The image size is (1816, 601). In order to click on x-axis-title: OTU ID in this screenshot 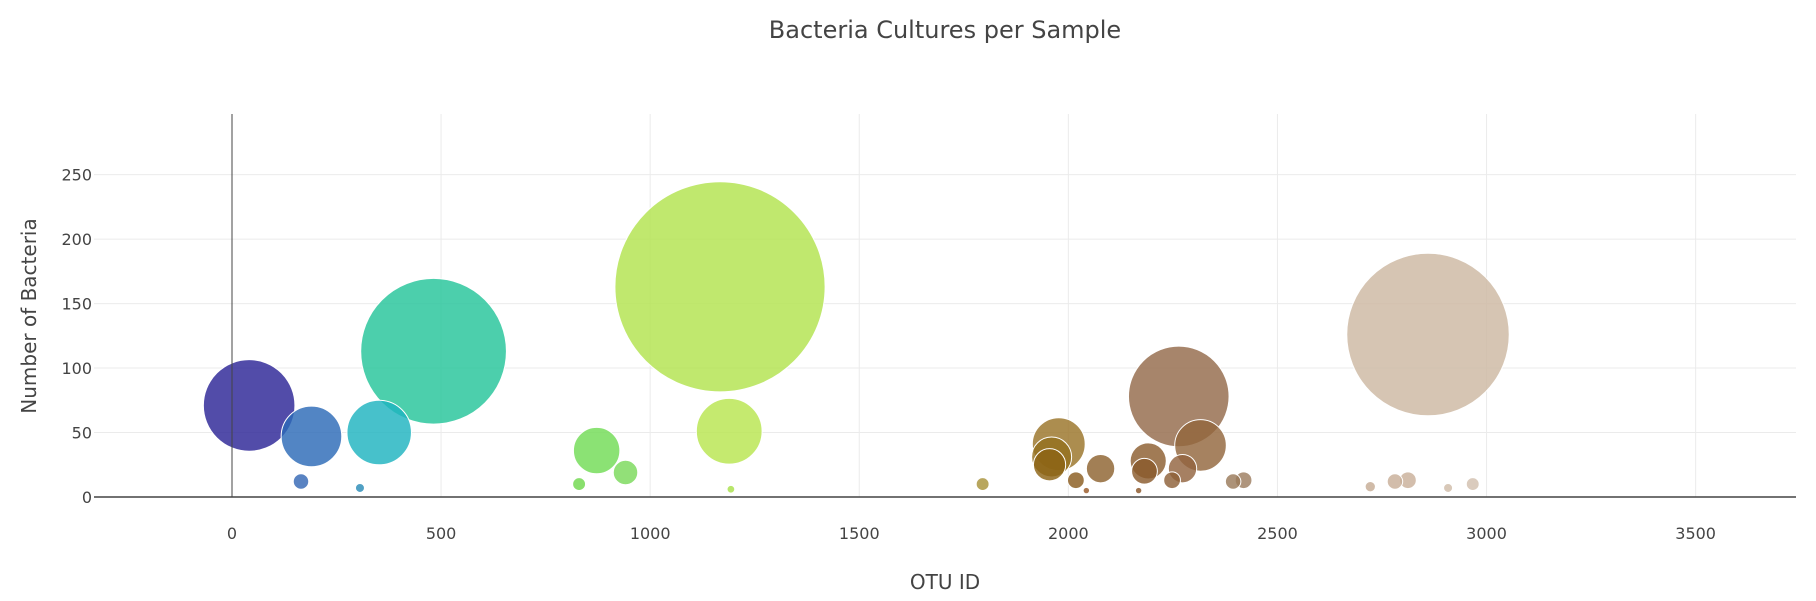, I will do `click(945, 582)`.